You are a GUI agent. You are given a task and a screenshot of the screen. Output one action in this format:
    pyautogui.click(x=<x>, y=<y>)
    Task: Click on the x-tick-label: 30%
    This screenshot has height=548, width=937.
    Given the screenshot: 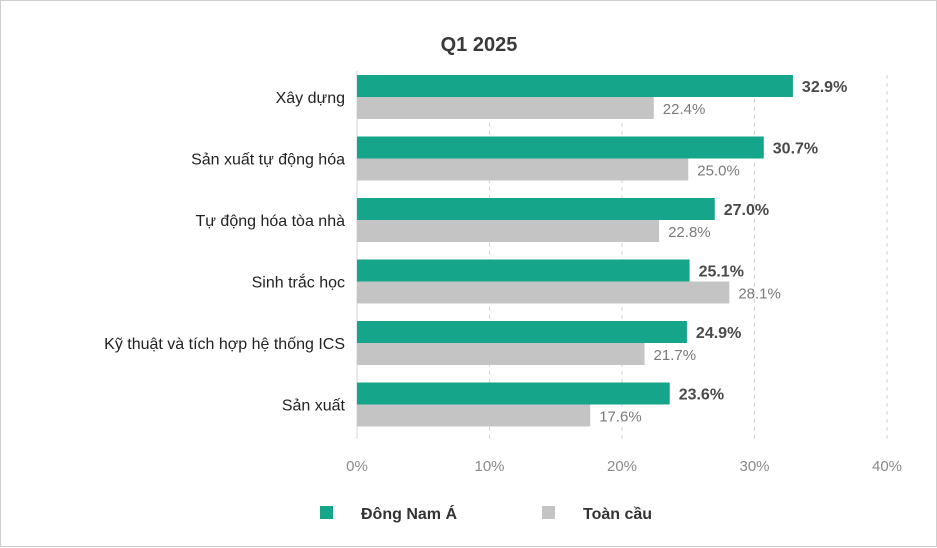 What is the action you would take?
    pyautogui.click(x=754, y=466)
    